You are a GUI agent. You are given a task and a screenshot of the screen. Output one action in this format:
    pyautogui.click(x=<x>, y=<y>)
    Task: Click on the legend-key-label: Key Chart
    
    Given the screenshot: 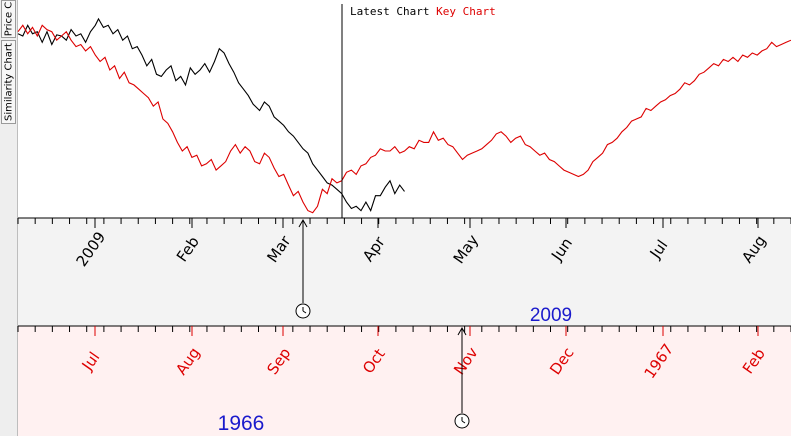 What is the action you would take?
    pyautogui.click(x=466, y=11)
    